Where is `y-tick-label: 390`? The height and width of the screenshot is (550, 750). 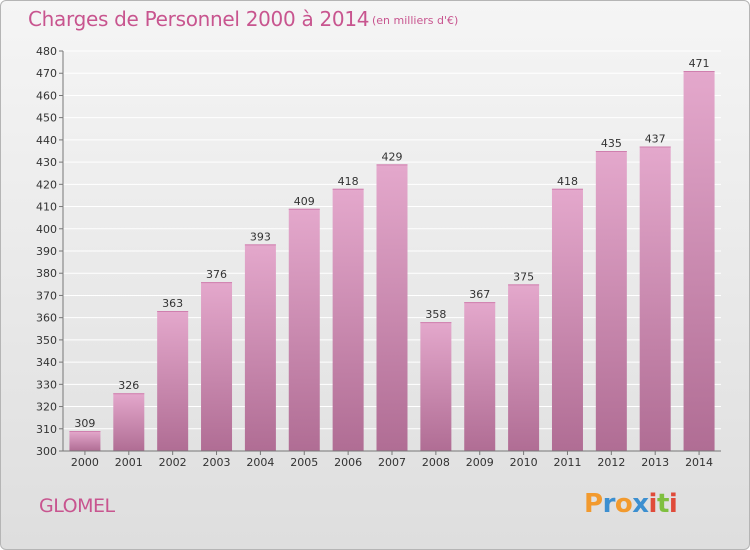
y-tick-label: 390 is located at coordinates (46, 251).